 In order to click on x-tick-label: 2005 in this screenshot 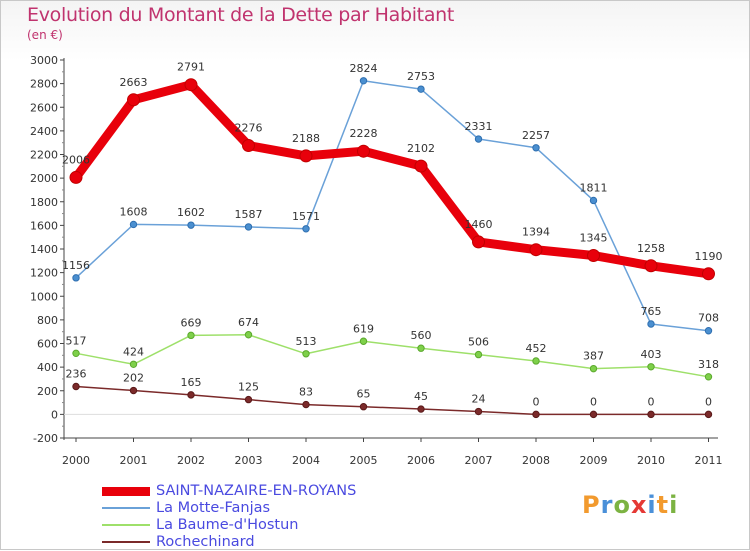, I will do `click(364, 460)`.